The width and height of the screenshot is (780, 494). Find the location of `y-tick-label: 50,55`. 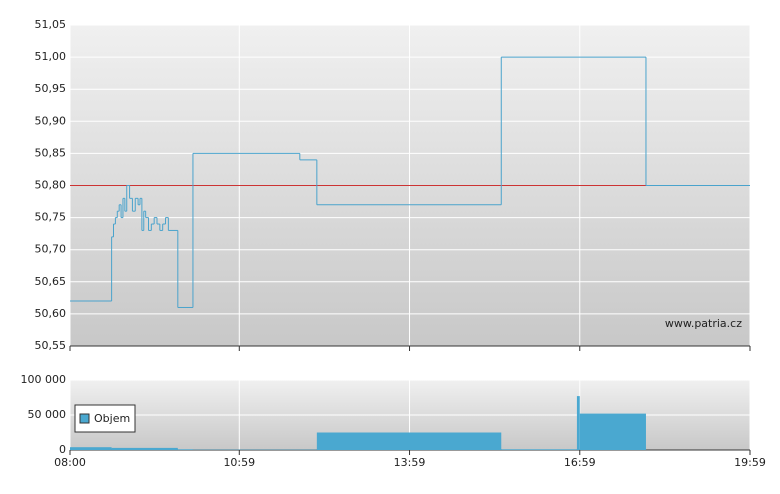

y-tick-label: 50,55 is located at coordinates (51, 345).